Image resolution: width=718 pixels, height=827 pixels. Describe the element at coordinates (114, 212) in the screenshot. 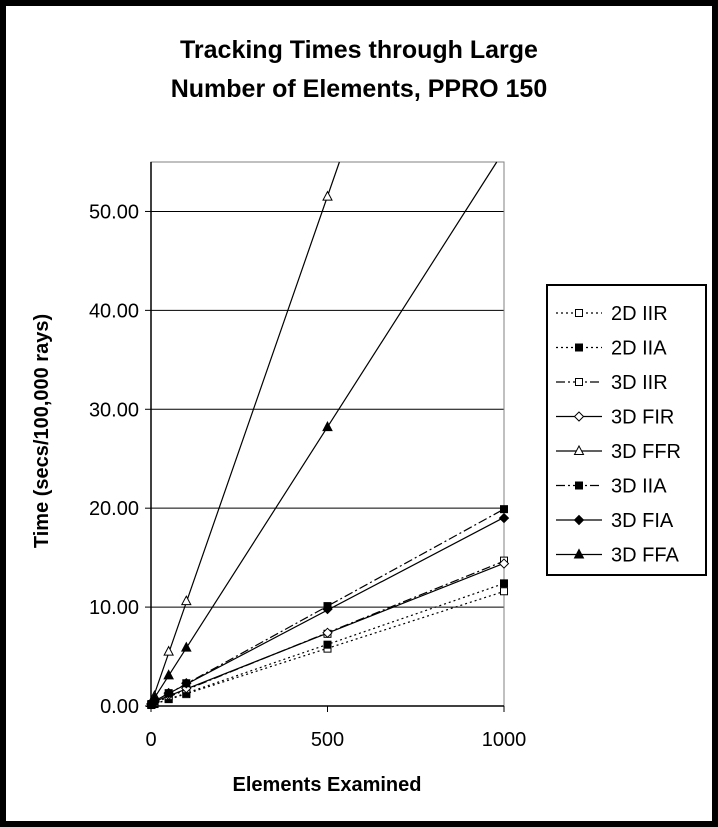

I see `y-tick-label: 50.00` at that location.